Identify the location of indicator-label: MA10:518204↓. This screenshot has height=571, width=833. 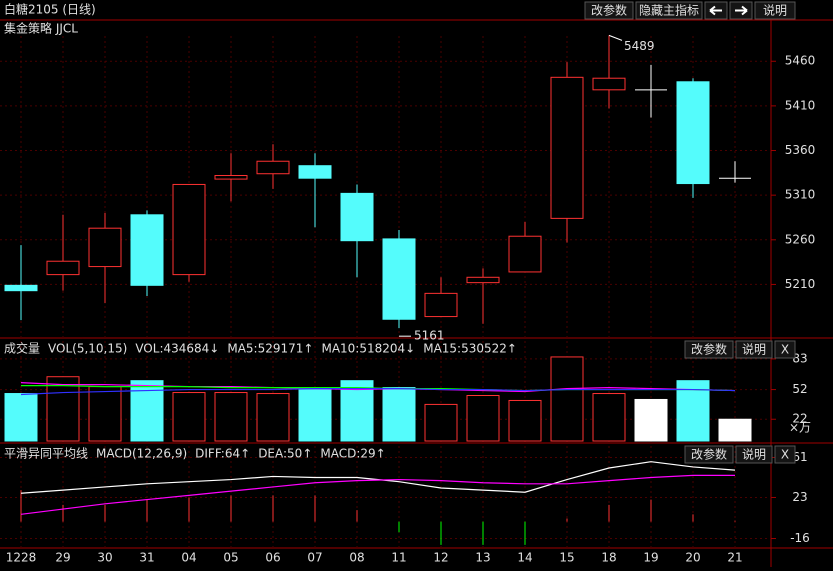
(368, 349).